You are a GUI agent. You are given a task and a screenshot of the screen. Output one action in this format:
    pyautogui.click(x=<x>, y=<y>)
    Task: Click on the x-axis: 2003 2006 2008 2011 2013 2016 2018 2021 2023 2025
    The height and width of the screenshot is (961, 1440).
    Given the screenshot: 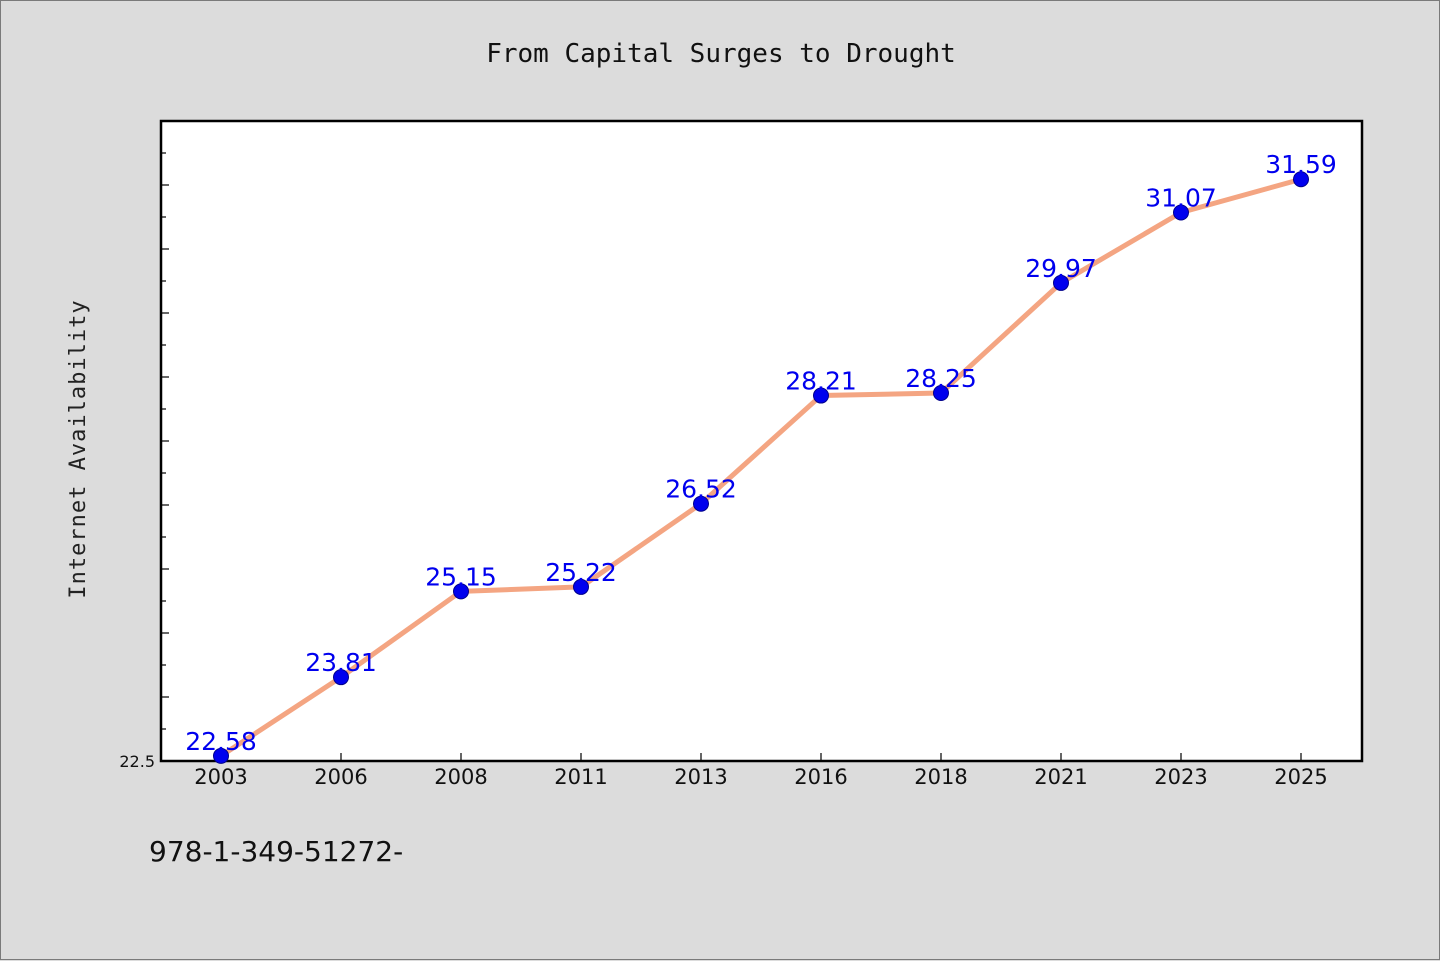 What is the action you would take?
    pyautogui.click(x=761, y=771)
    